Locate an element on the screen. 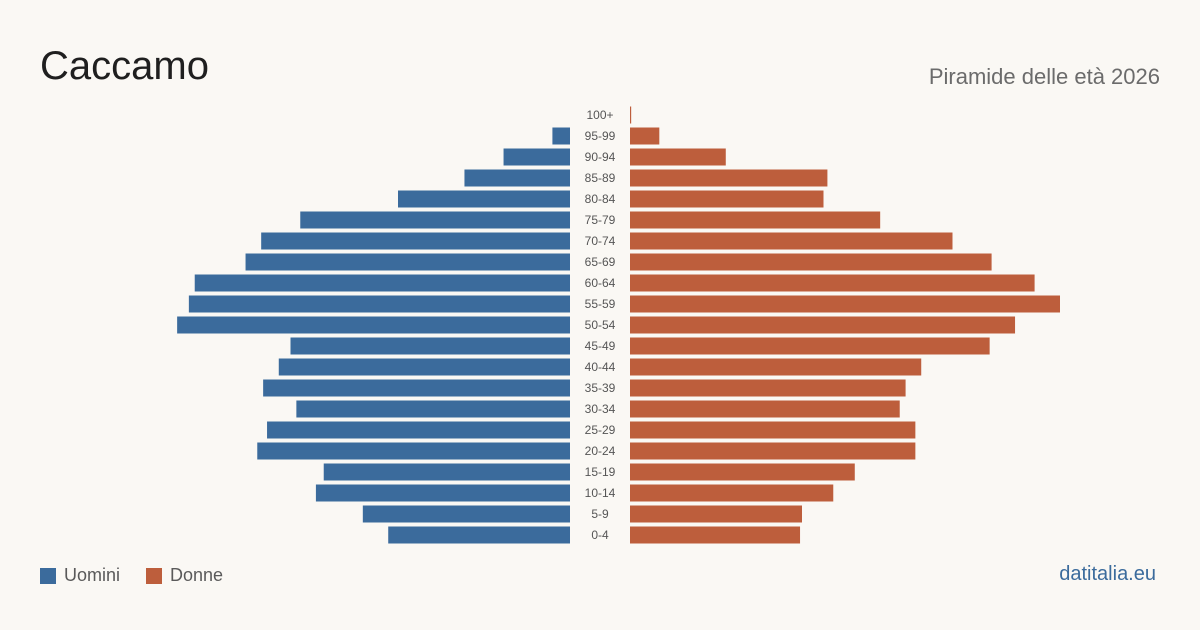  age-label-15-19: 15-19 is located at coordinates (600, 472).